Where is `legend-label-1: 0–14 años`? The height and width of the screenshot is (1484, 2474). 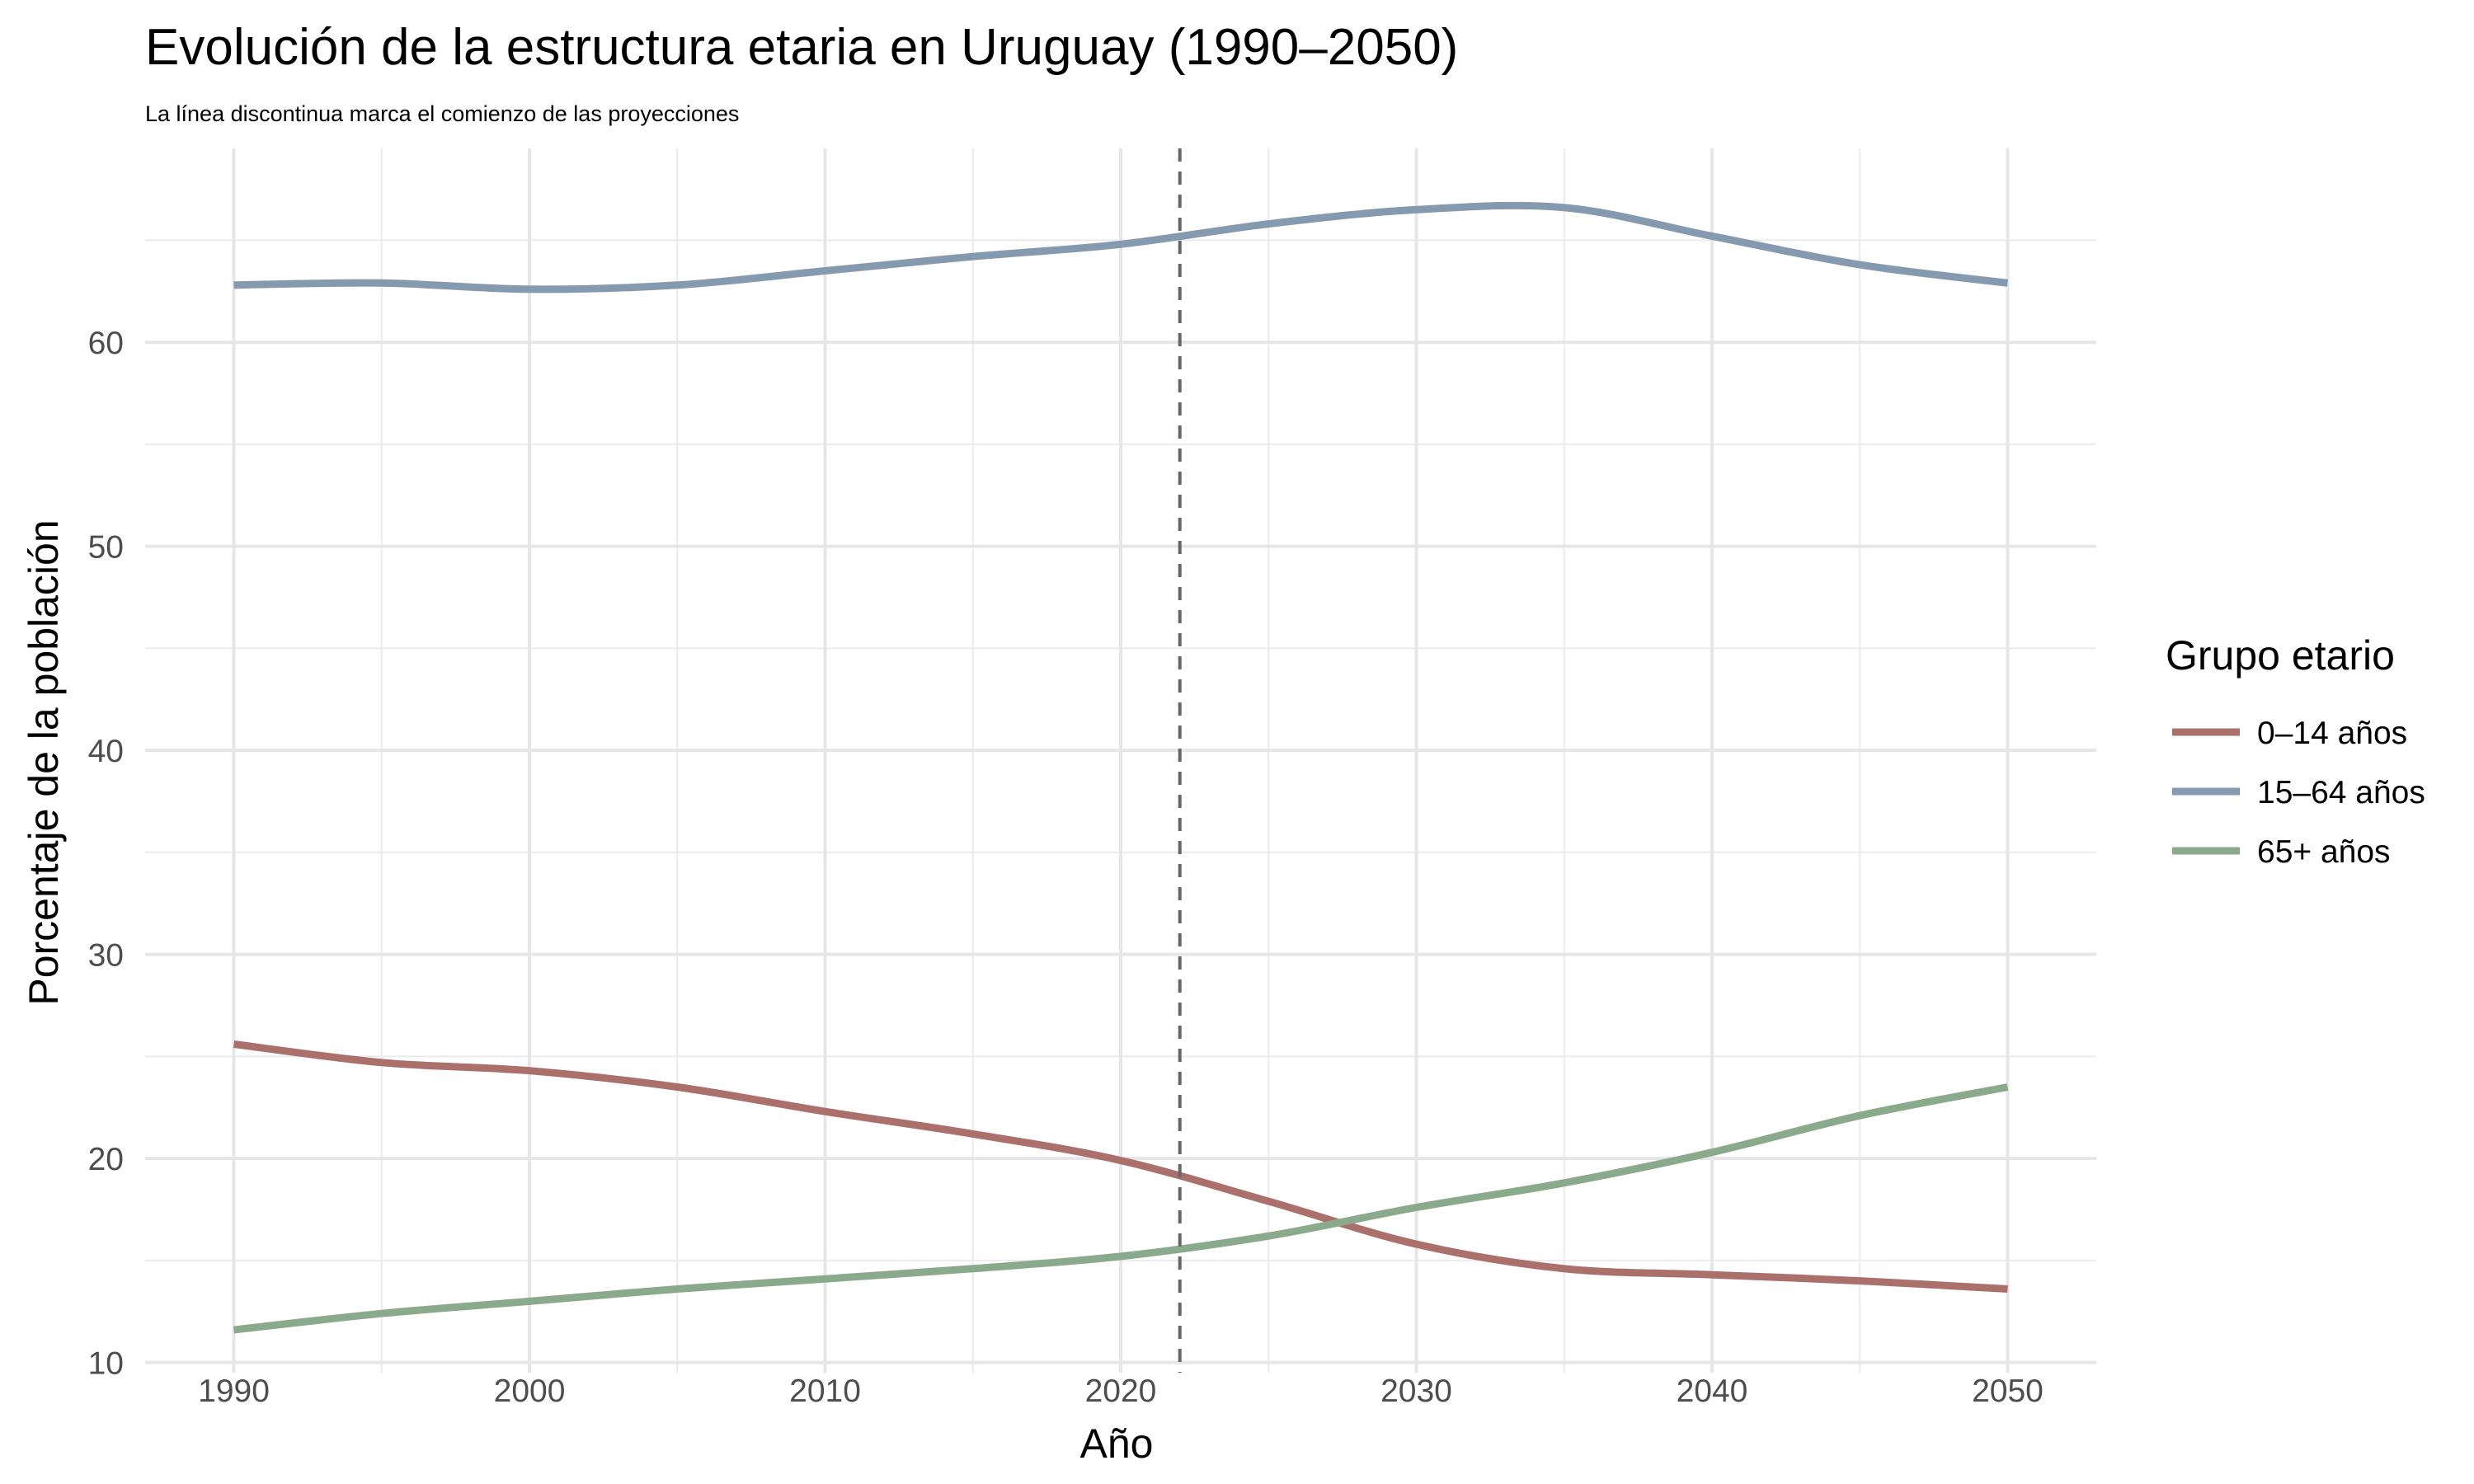
legend-label-1: 0–14 años is located at coordinates (2332, 733).